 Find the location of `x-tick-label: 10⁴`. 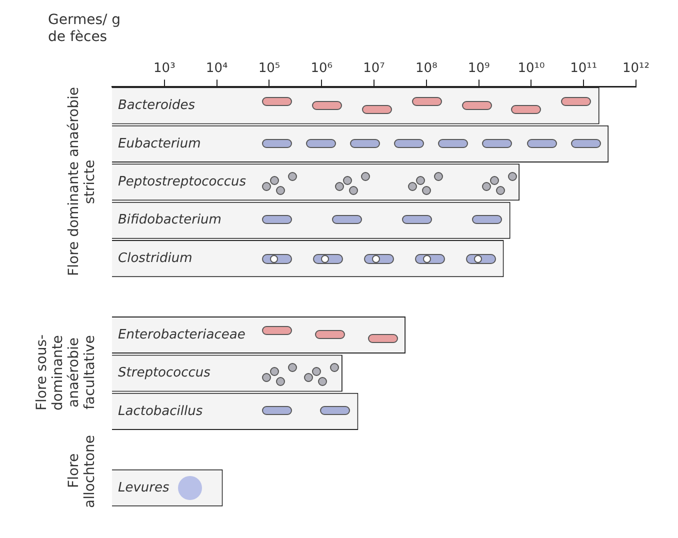

x-tick-label: 10⁴ is located at coordinates (217, 68).